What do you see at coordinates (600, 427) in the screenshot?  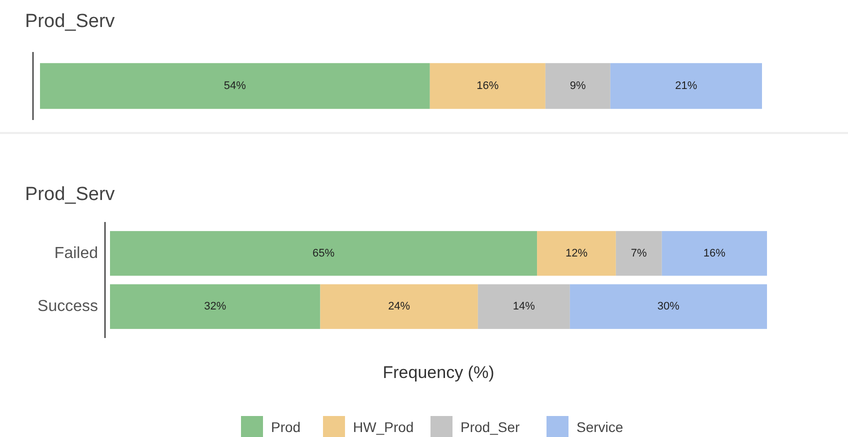 I see `legend-label: Service` at bounding box center [600, 427].